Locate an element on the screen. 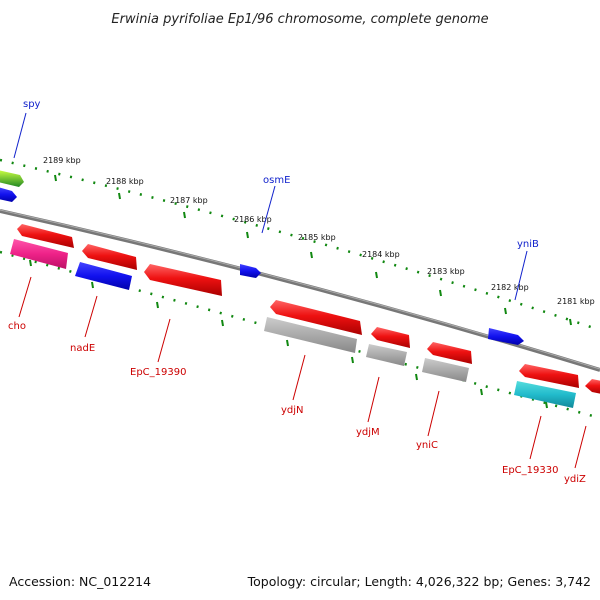  gene-blue-arrow-left is located at coordinates (8, 194).